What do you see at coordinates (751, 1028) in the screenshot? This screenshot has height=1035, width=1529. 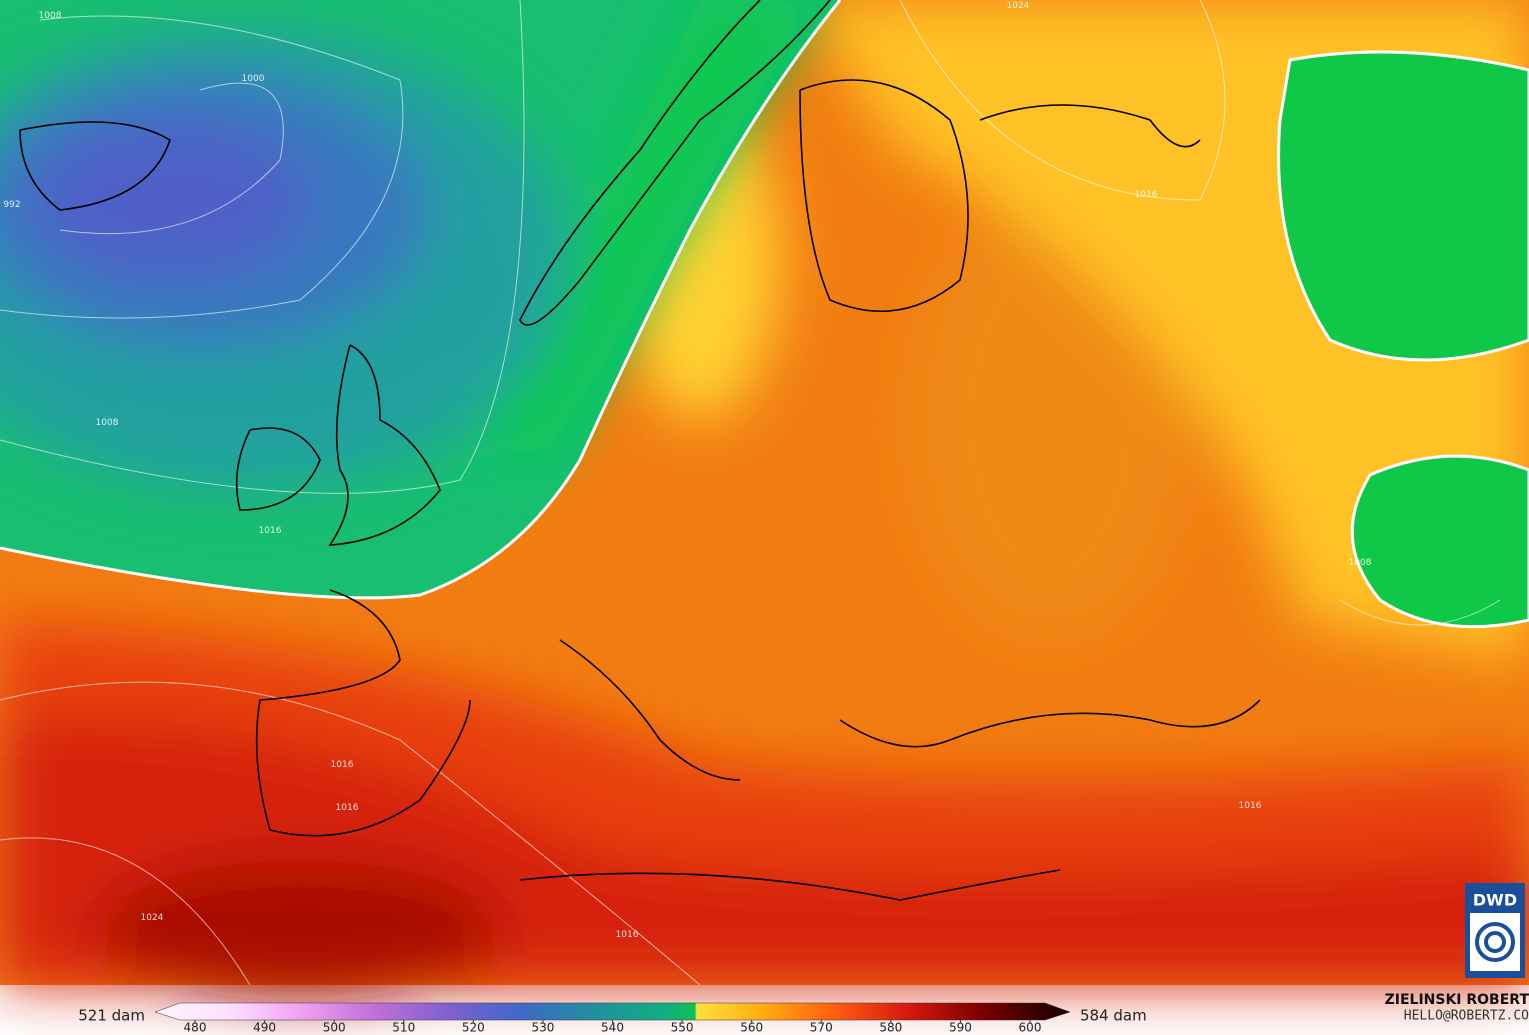 I see `tick-label: 560` at bounding box center [751, 1028].